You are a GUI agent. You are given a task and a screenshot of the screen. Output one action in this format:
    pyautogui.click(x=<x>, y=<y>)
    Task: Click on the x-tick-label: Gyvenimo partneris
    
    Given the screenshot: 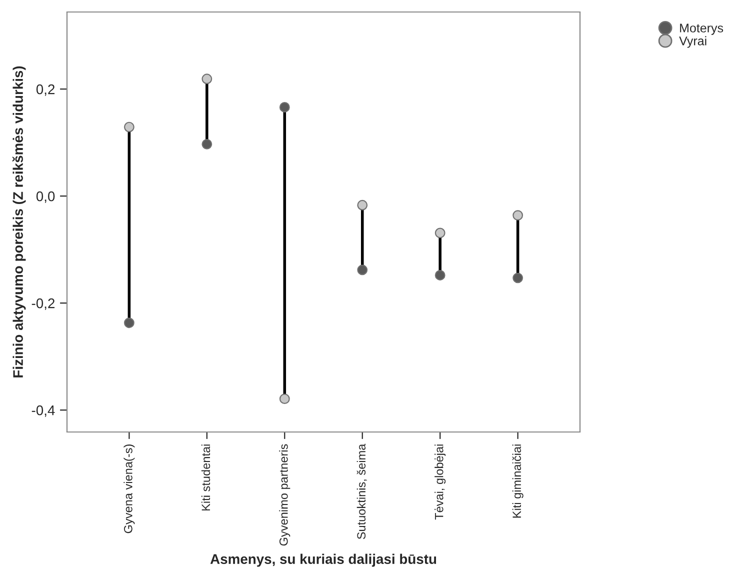 What is the action you would take?
    pyautogui.click(x=284, y=495)
    